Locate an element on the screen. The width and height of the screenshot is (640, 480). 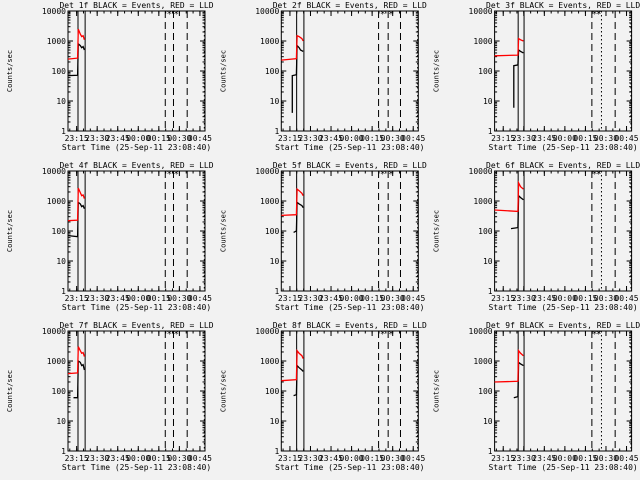
panel-title: Det 1f BLACK = Events, RED = LLD is located at coordinates (136, 5).